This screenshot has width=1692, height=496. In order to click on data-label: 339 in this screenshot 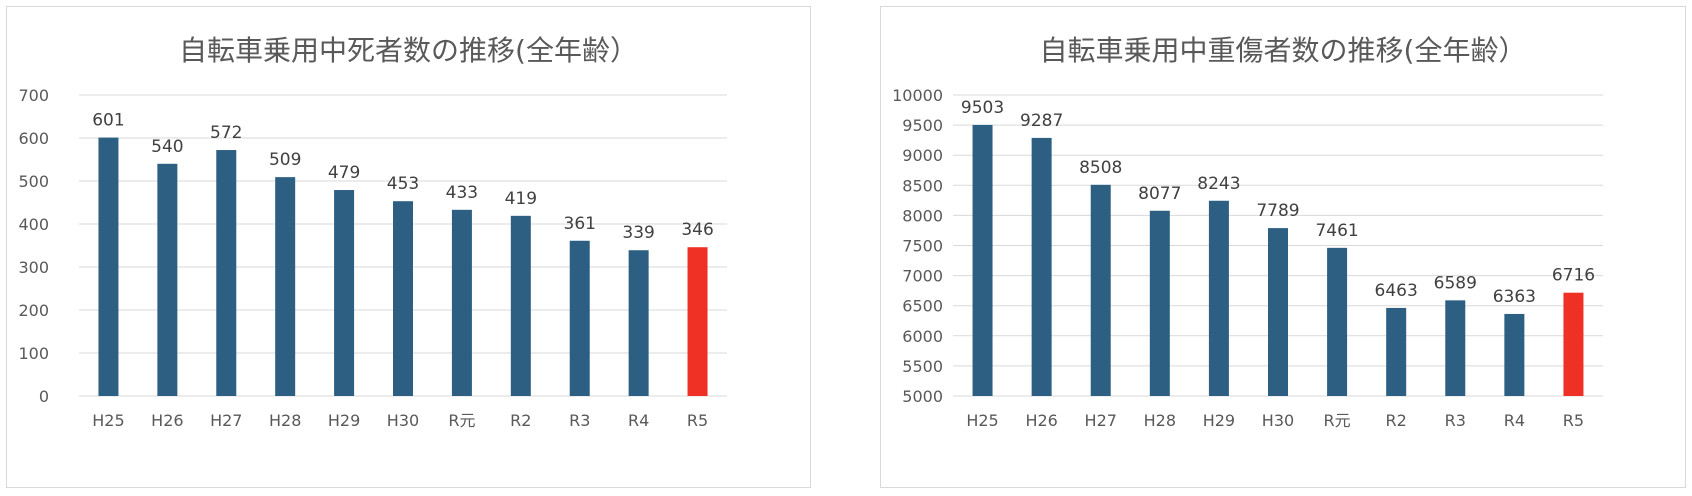, I will do `click(638, 233)`.